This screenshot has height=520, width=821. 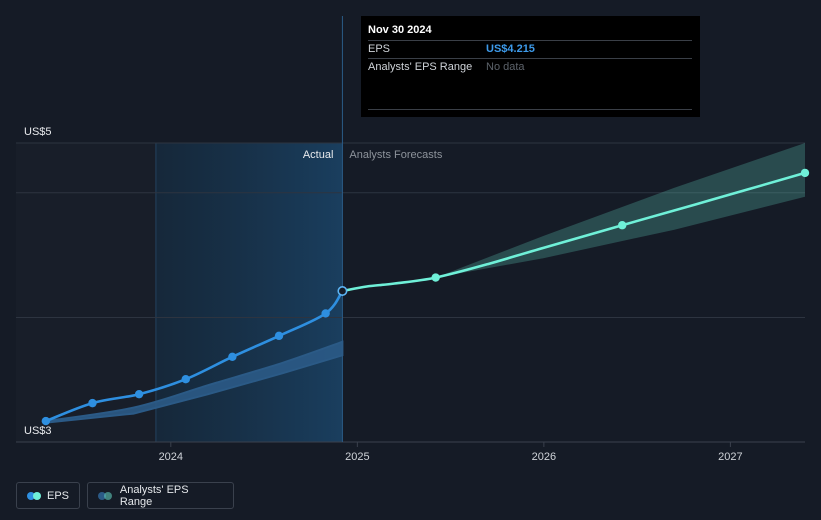 What do you see at coordinates (379, 49) in the screenshot?
I see `tooltip-eps-label: EPS` at bounding box center [379, 49].